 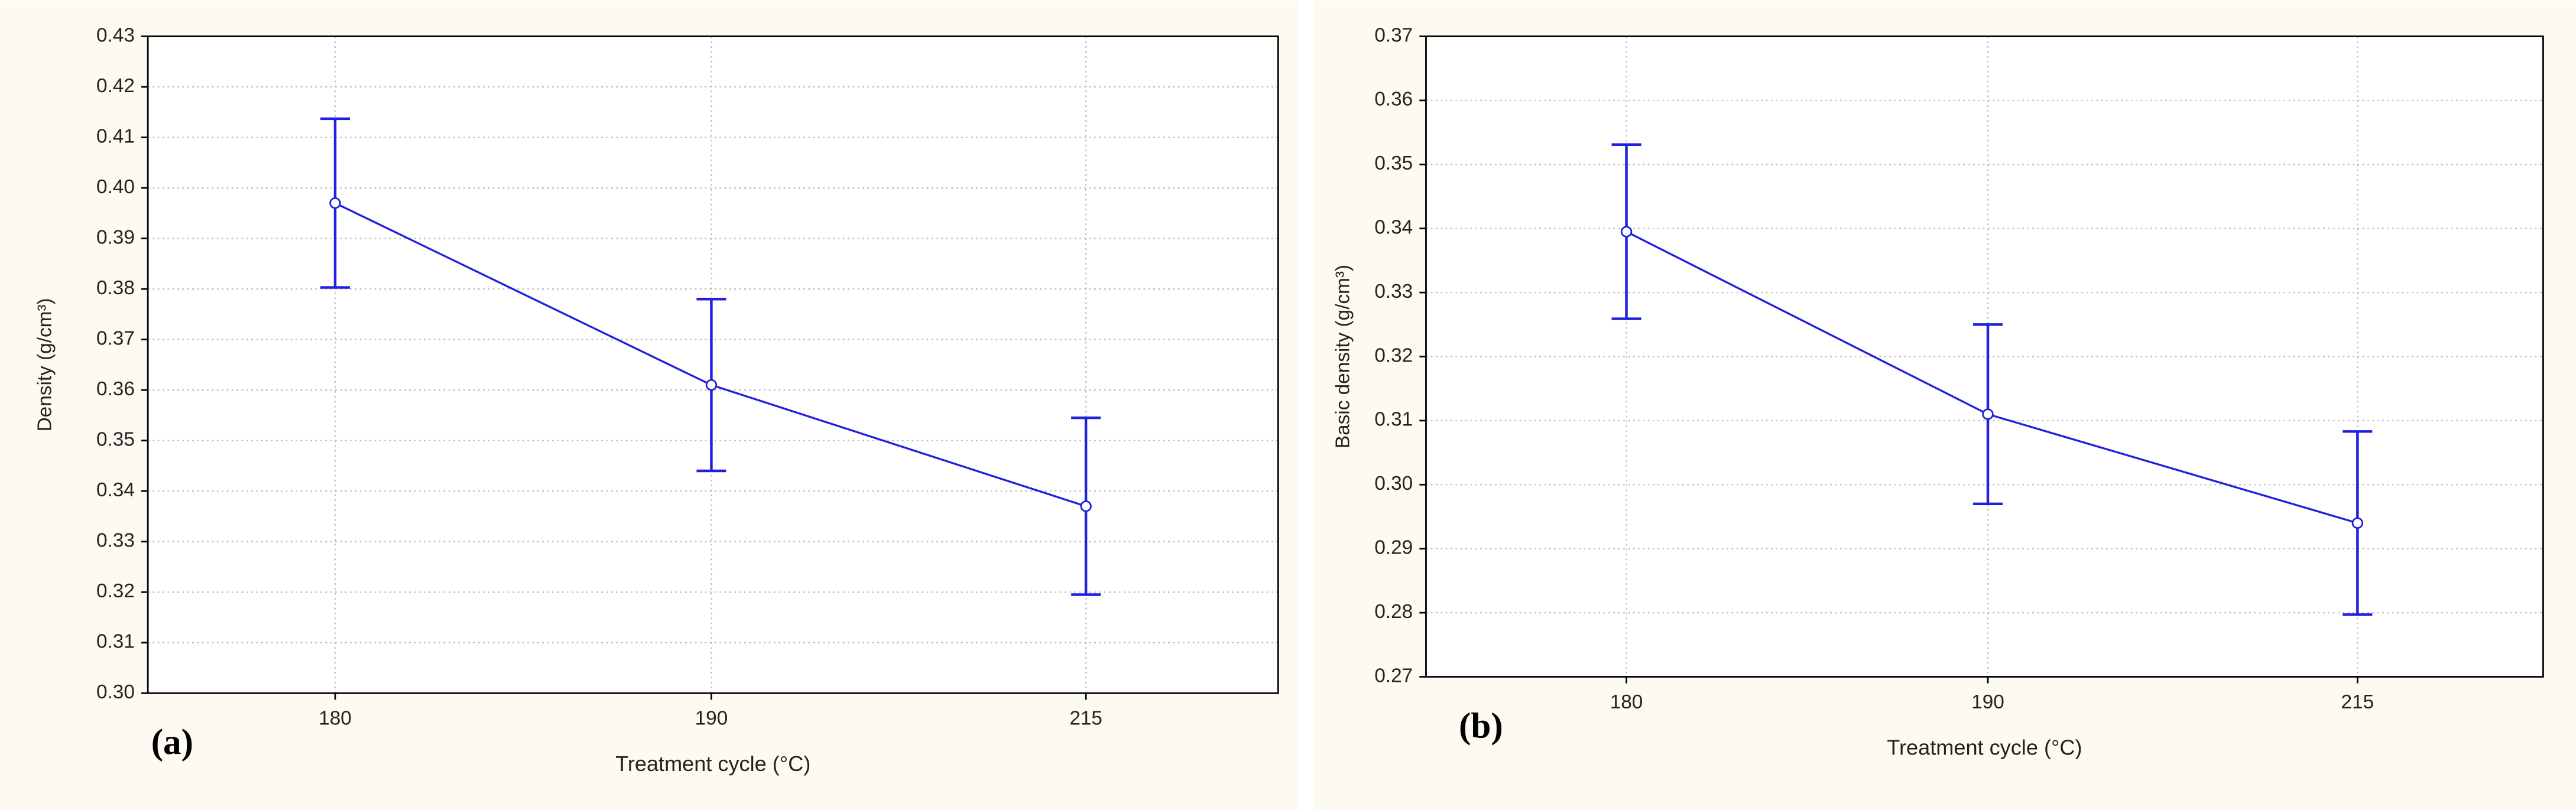 What do you see at coordinates (1393, 676) in the screenshot?
I see `y-tick-label: 0.27` at bounding box center [1393, 676].